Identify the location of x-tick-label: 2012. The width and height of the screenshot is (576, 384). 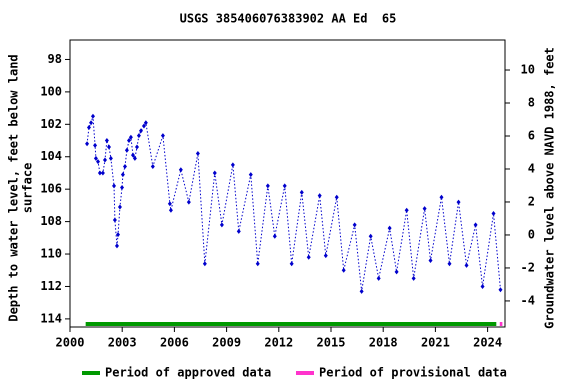
(278, 343).